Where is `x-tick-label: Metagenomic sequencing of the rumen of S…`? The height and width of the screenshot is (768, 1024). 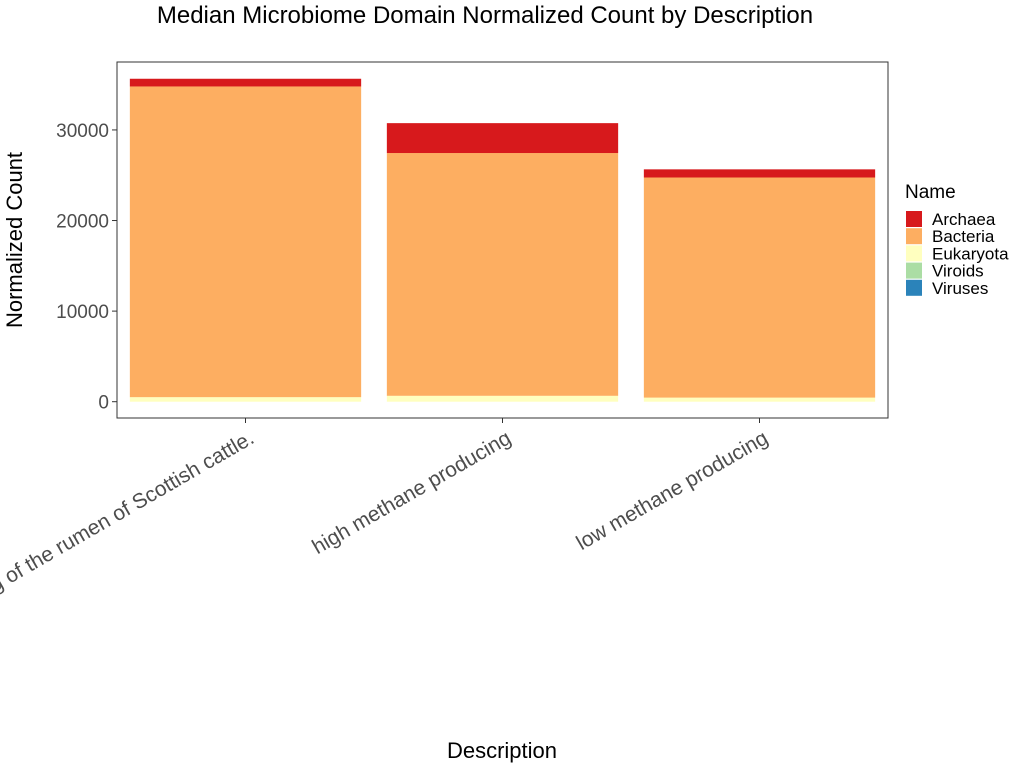
x-tick-label: Metagenomic sequencing of the rumen of S… is located at coordinates (129, 568).